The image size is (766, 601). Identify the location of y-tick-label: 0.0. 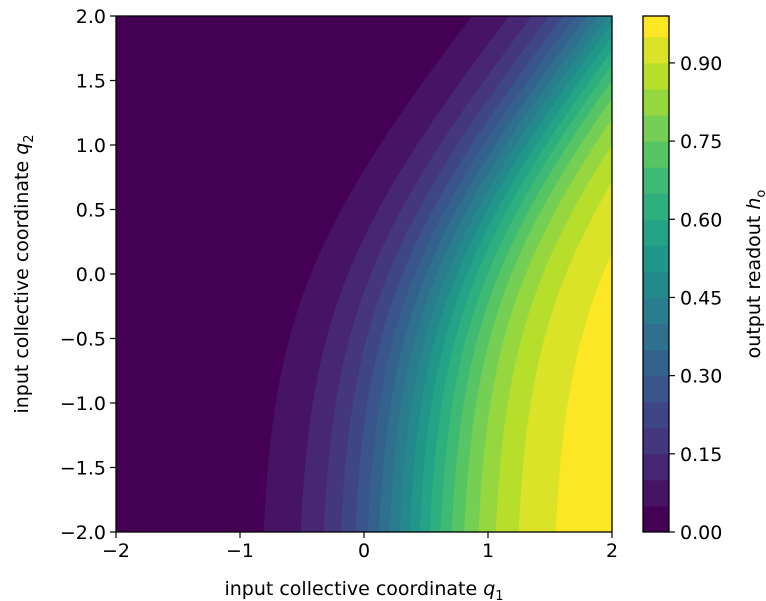
(91, 275).